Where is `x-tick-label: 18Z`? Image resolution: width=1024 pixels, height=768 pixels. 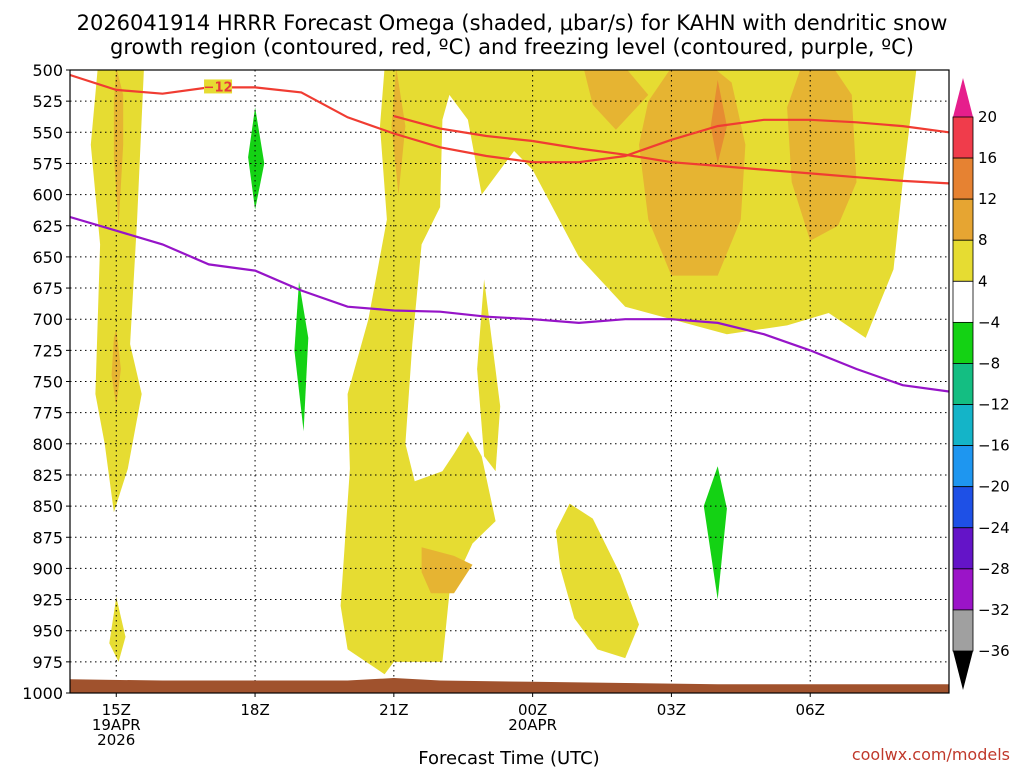
x-tick-label: 18Z is located at coordinates (254, 710).